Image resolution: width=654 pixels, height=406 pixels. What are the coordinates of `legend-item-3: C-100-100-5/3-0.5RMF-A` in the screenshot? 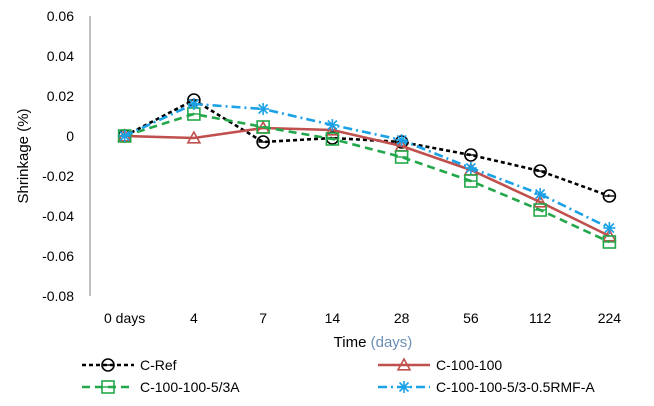 It's located at (486, 387).